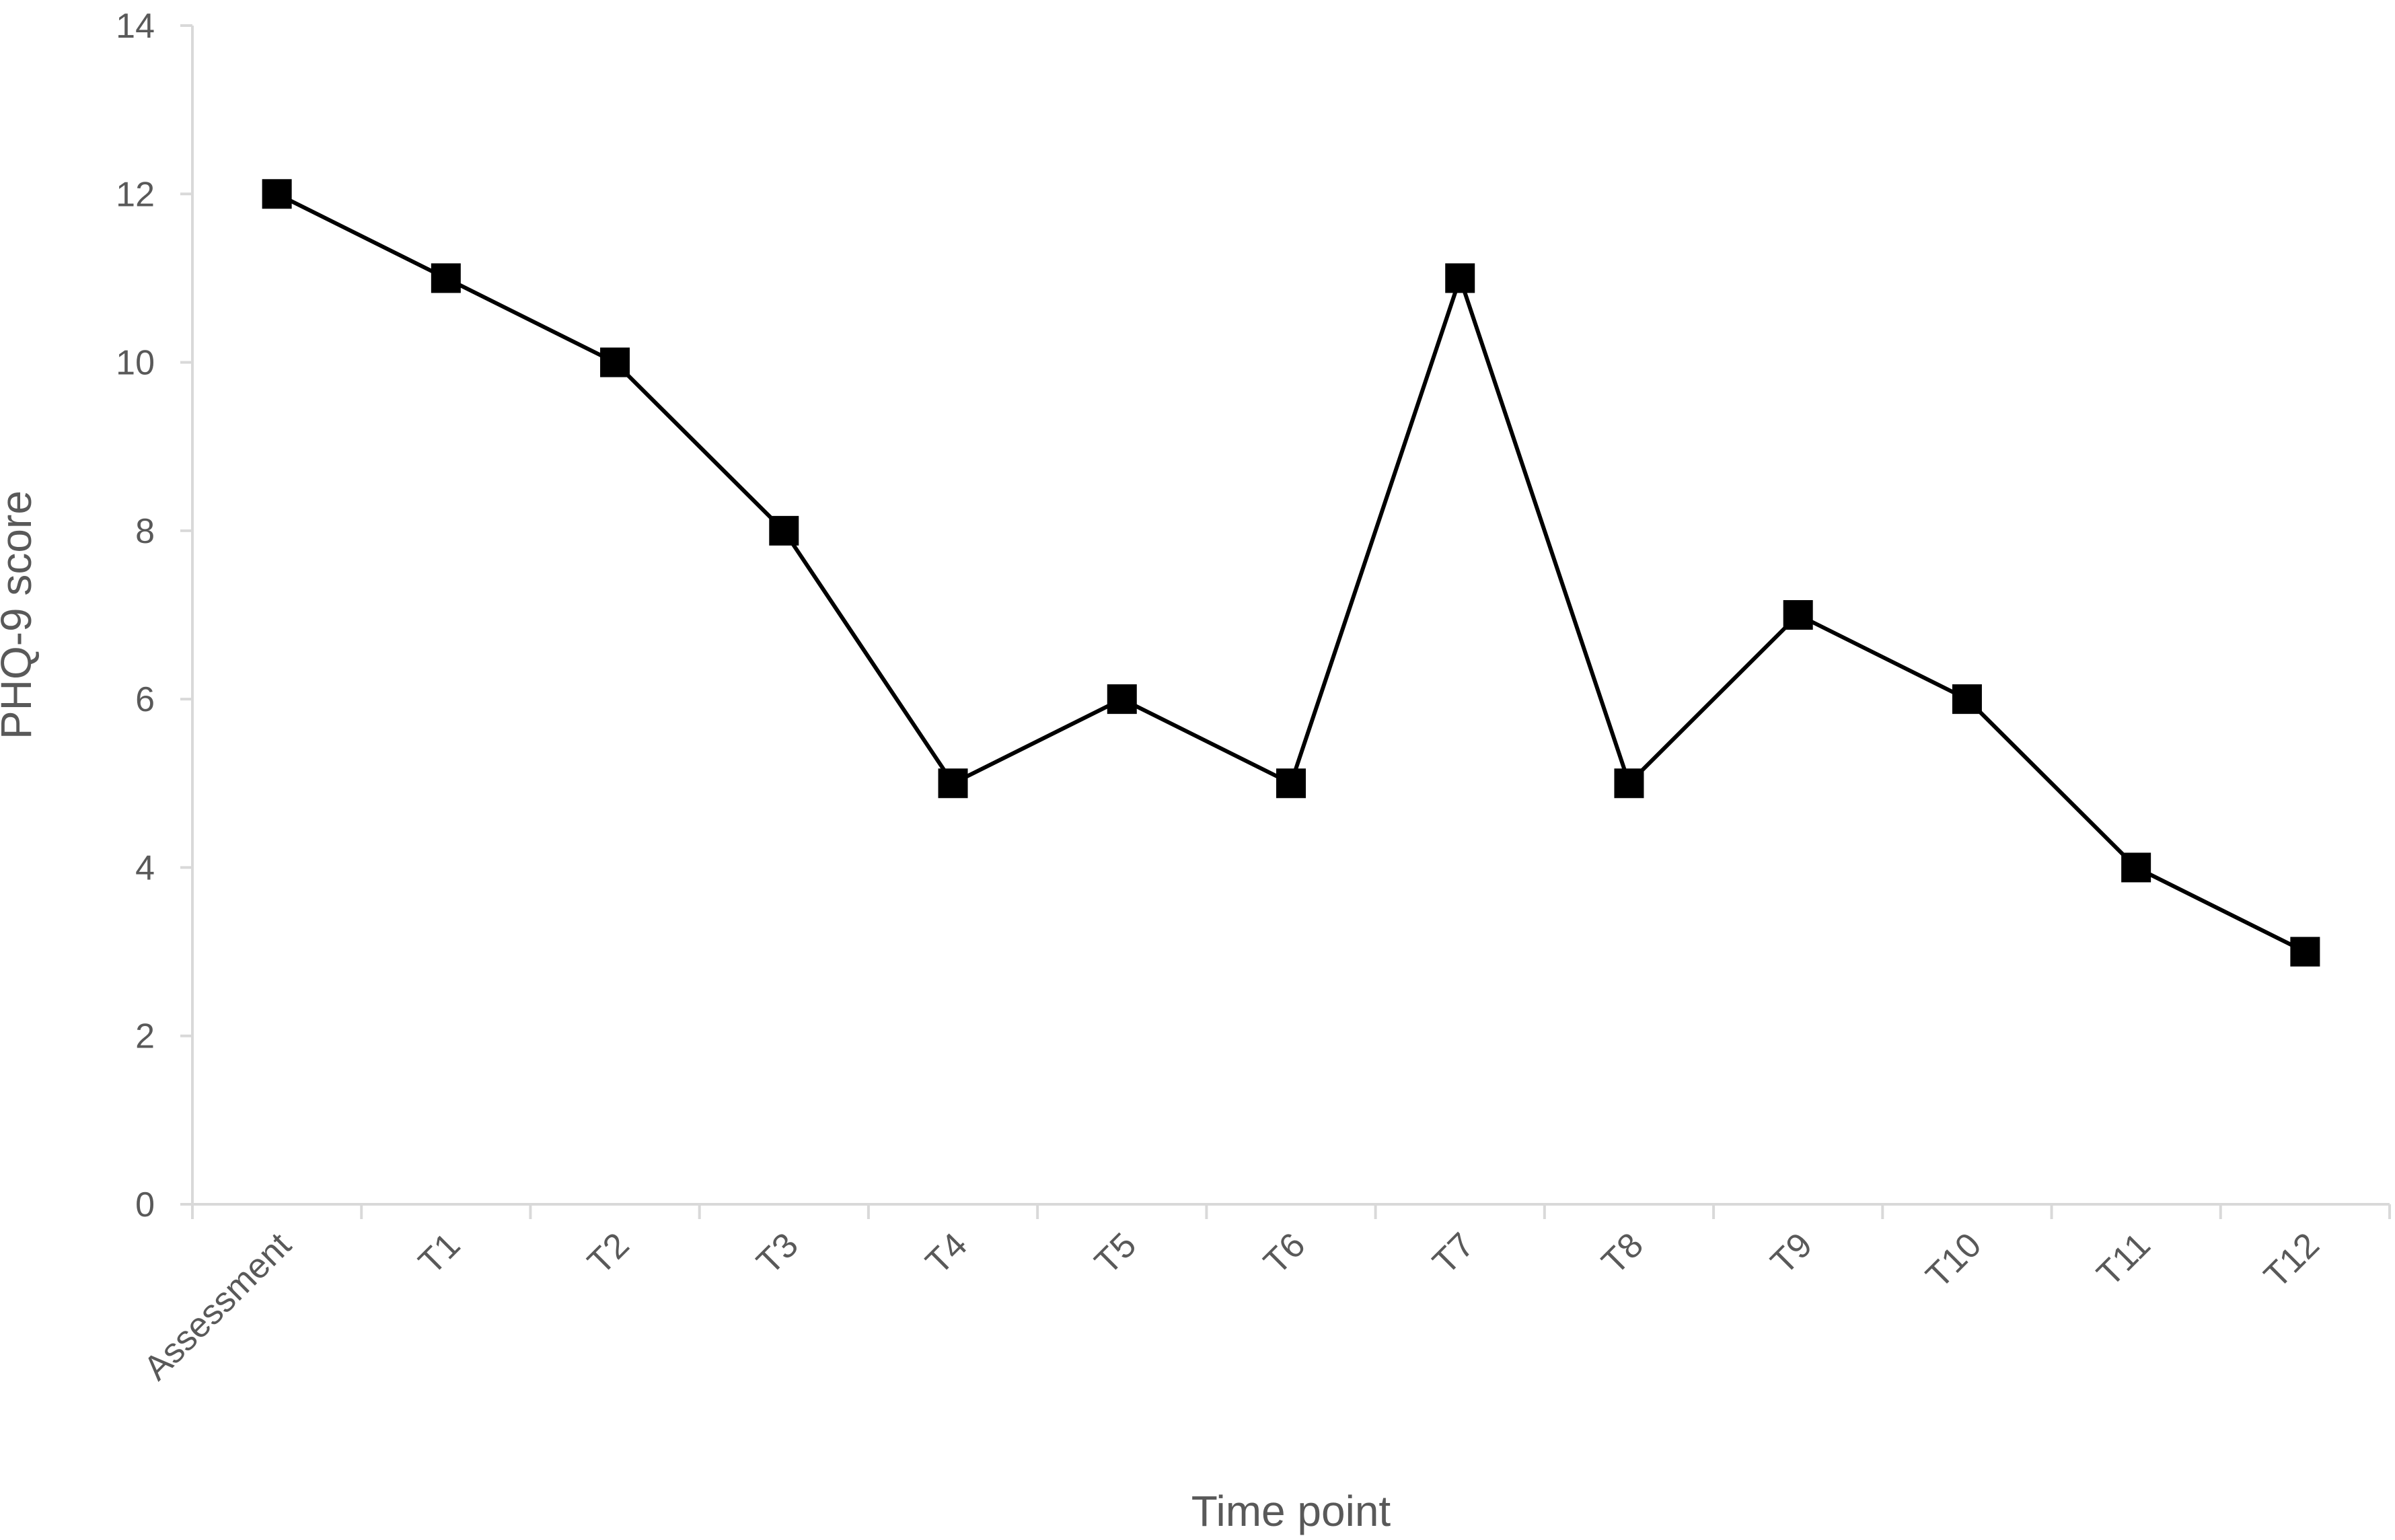 The height and width of the screenshot is (1540, 2395). I want to click on y-axis-title: PHQ-9 score, so click(20, 614).